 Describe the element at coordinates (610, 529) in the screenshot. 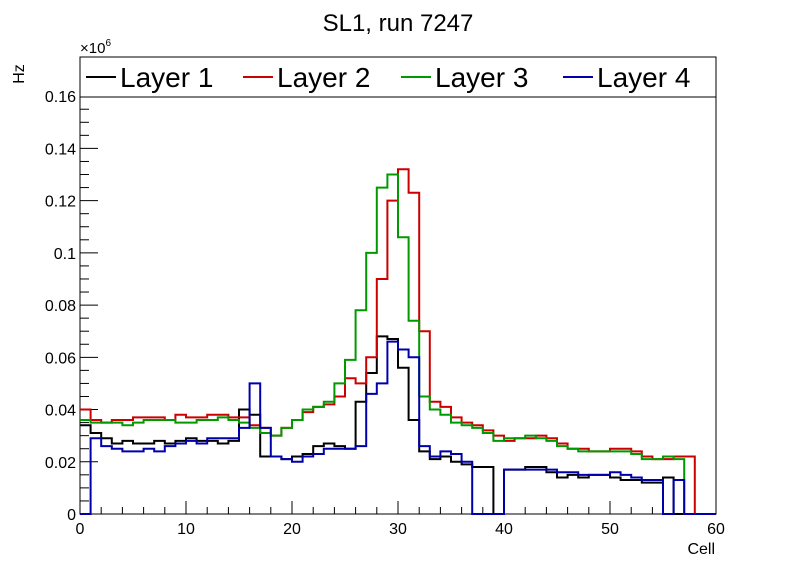

I see `x-tick-label: 50` at that location.